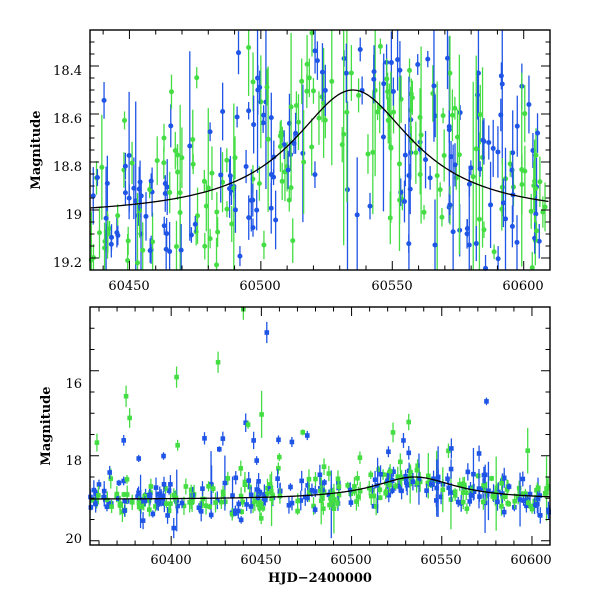 This screenshot has width=600, height=600. Describe the element at coordinates (67, 119) in the screenshot. I see `top-ytick-label: 18.6` at that location.